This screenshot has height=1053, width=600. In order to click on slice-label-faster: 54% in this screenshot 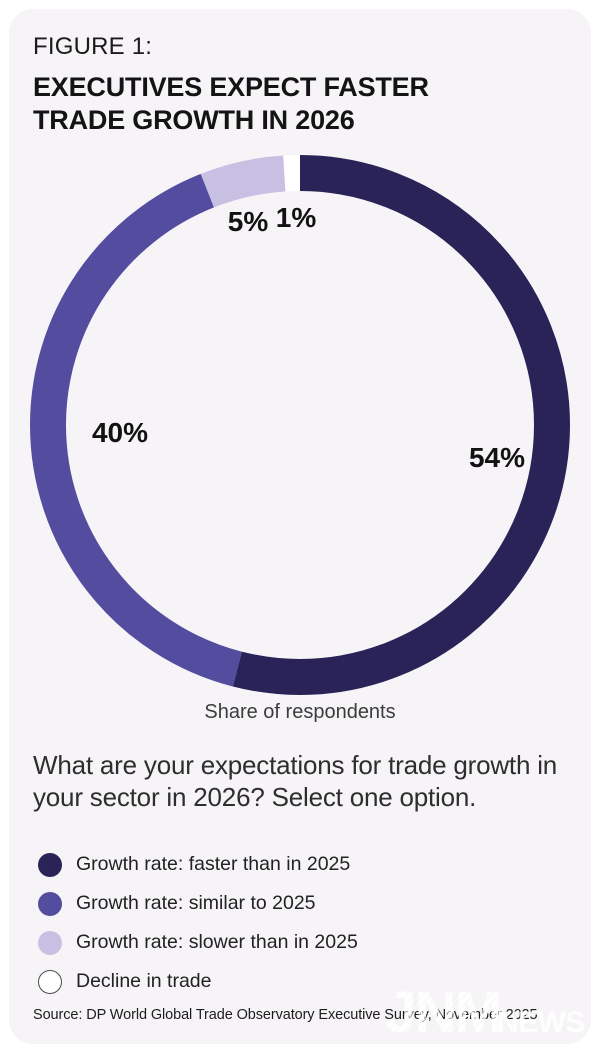, I will do `click(497, 457)`.